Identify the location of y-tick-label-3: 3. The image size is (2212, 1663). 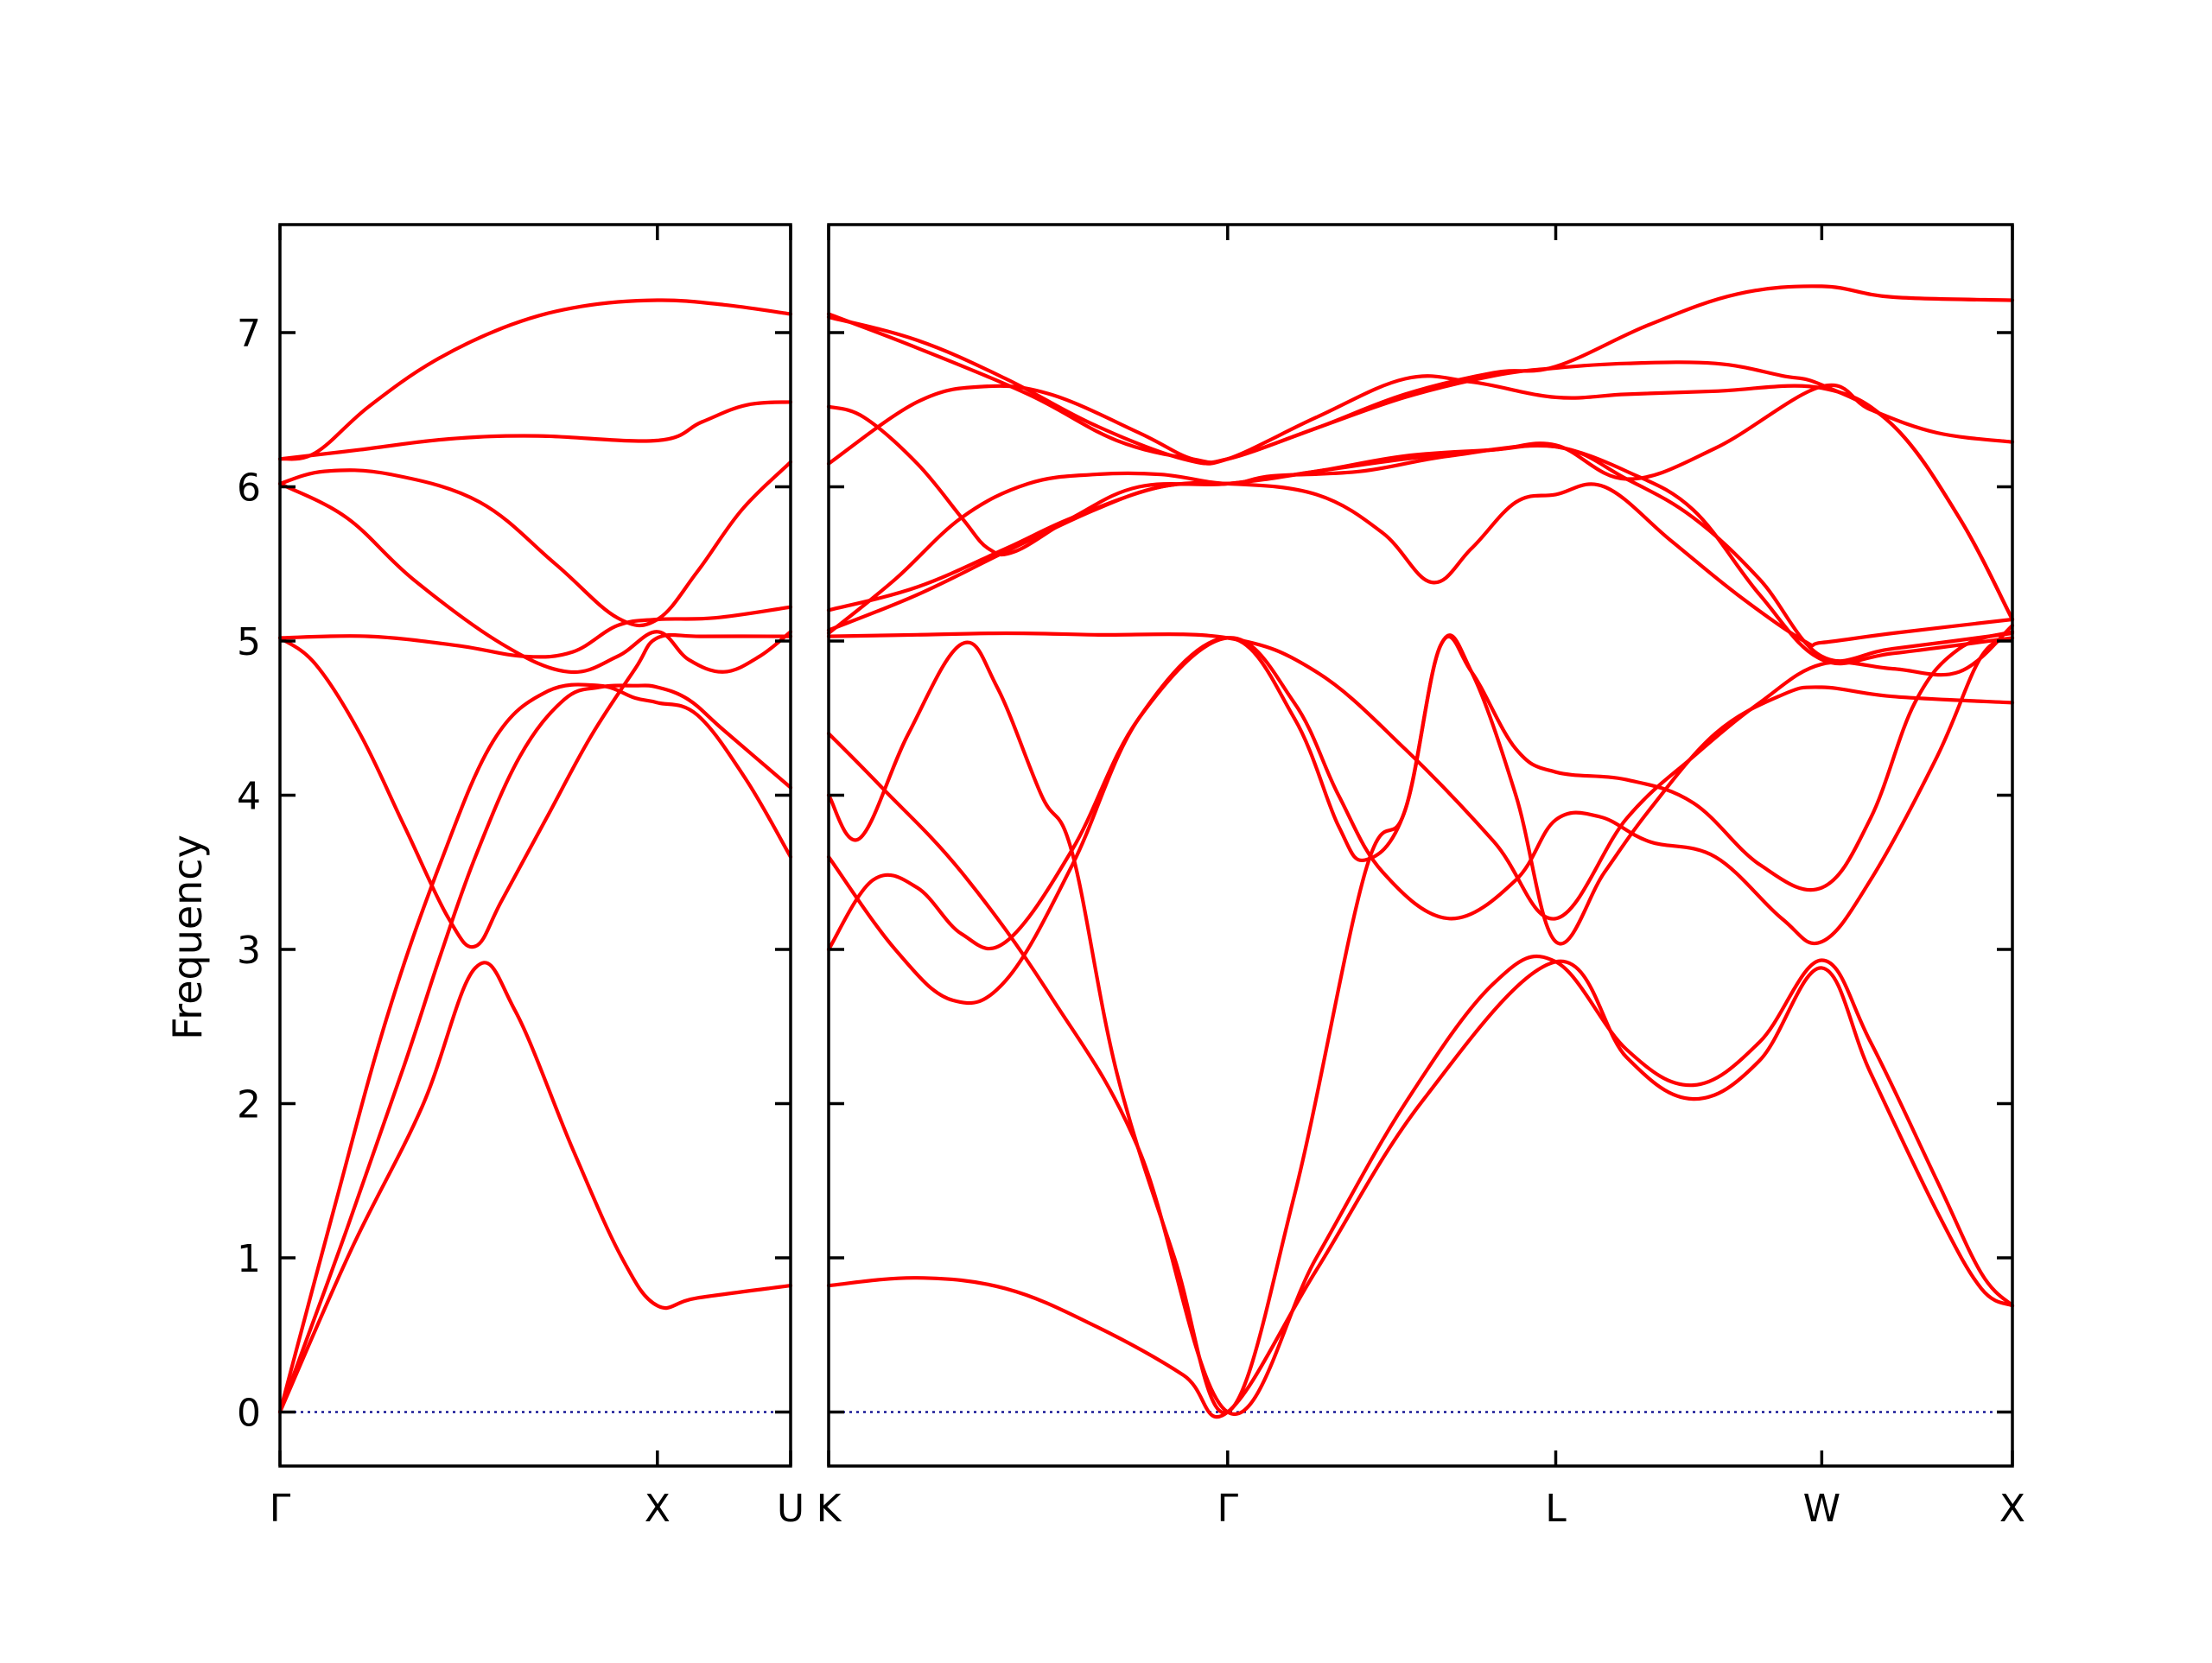
(249, 951).